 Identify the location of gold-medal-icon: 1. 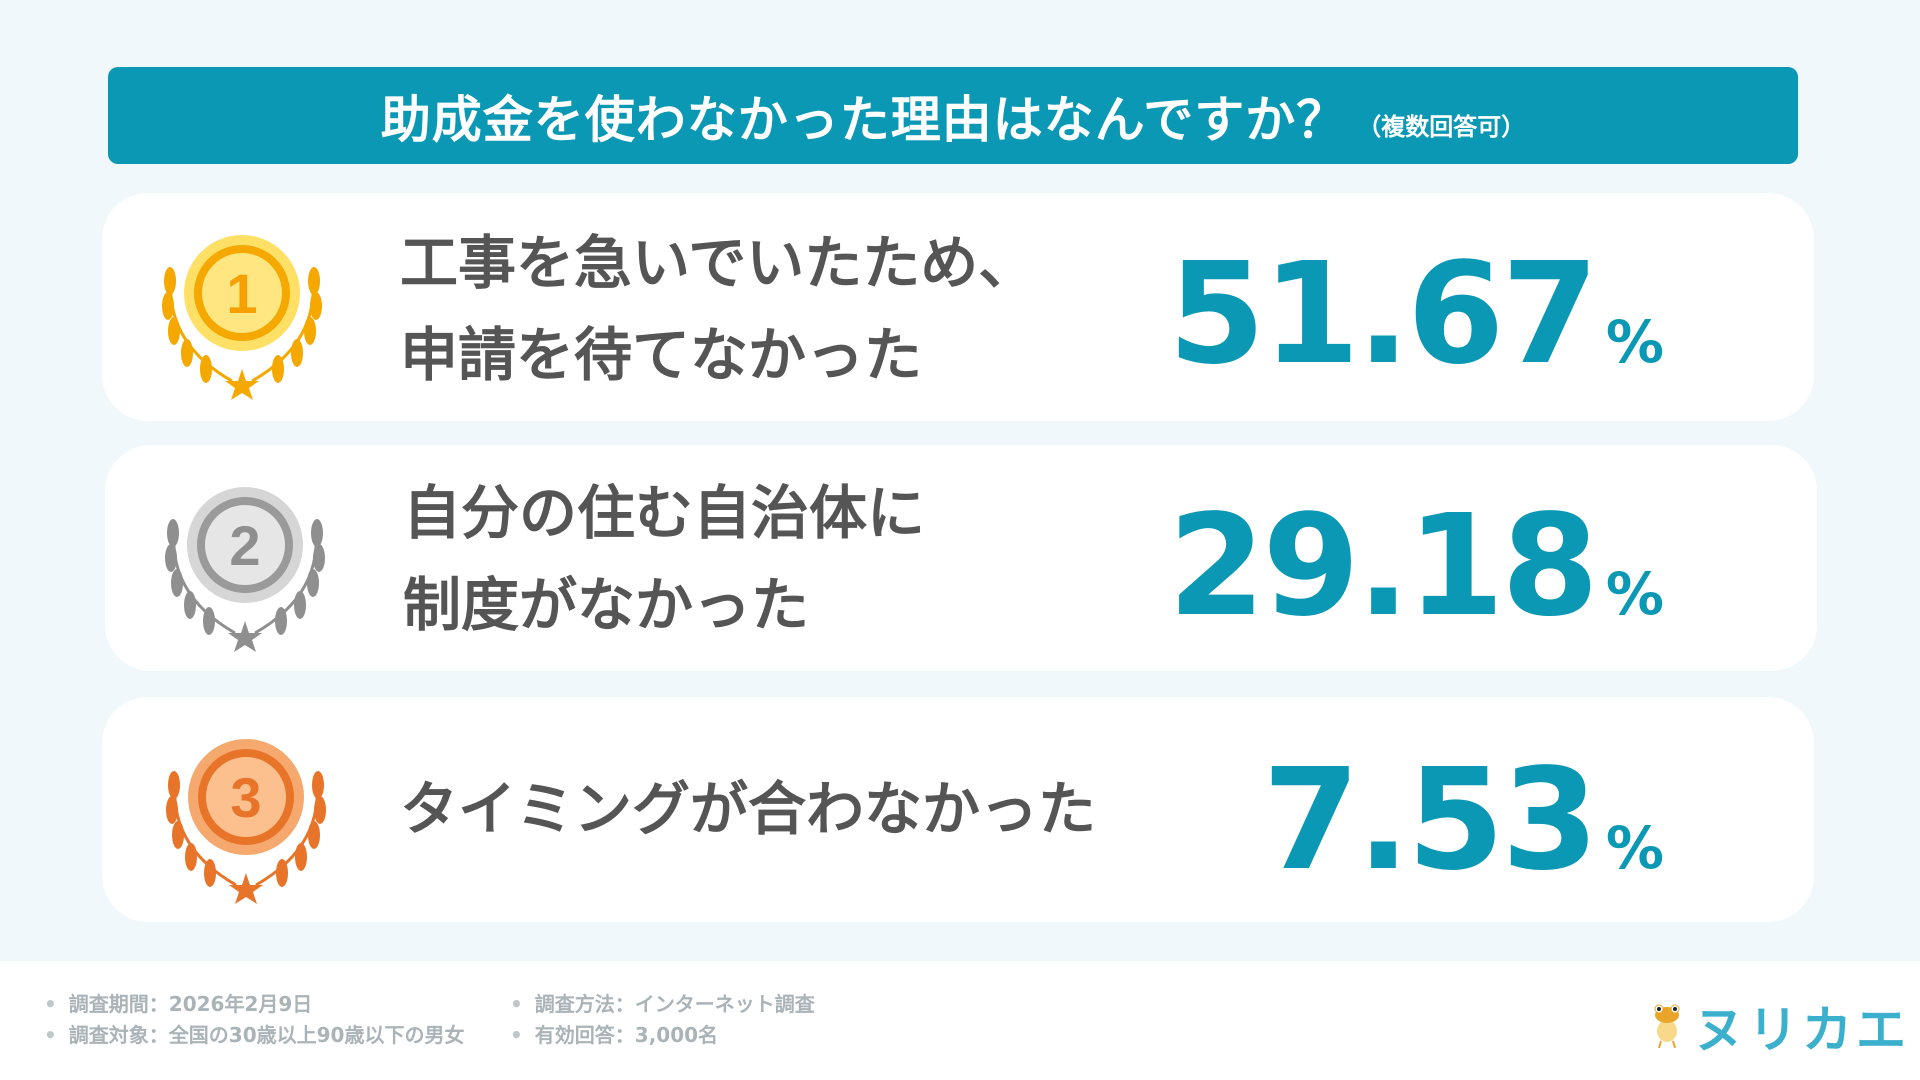
(242, 317).